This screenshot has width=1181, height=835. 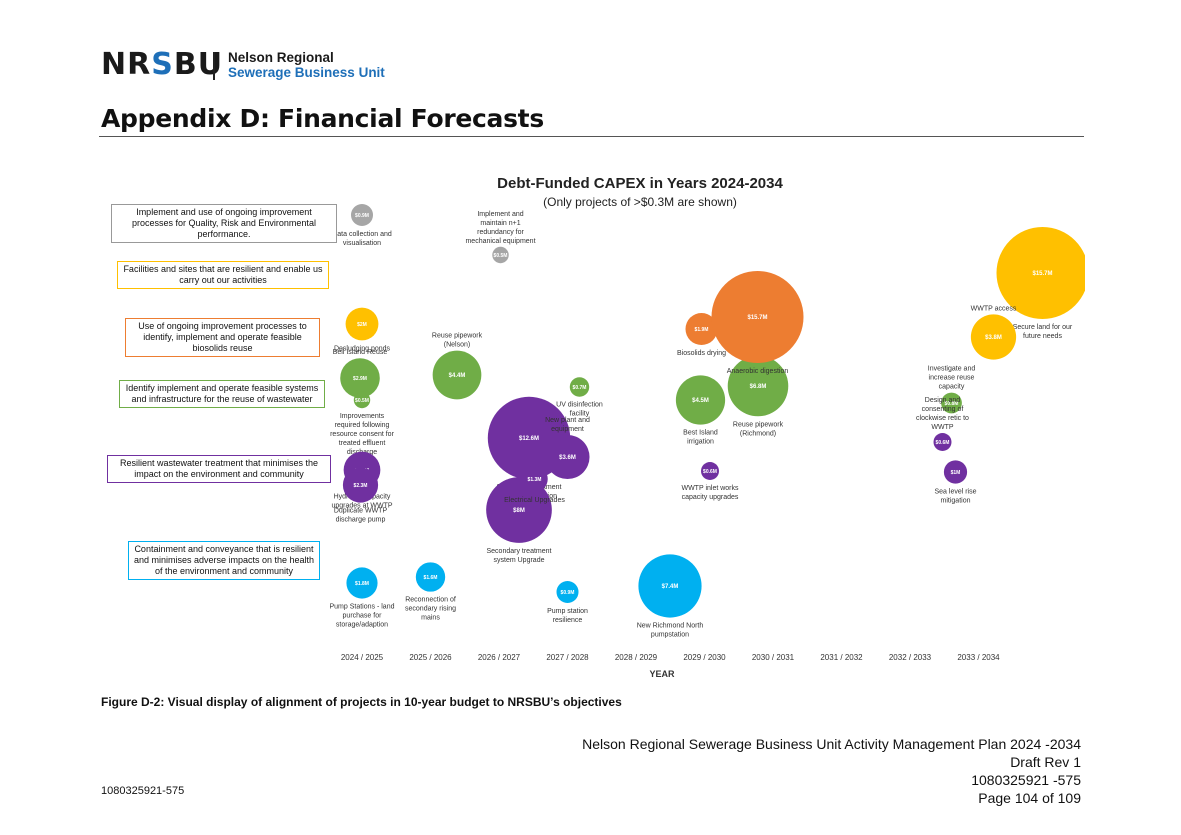 I want to click on bubble: $4.5M Best Island irrigation, so click(x=700, y=410).